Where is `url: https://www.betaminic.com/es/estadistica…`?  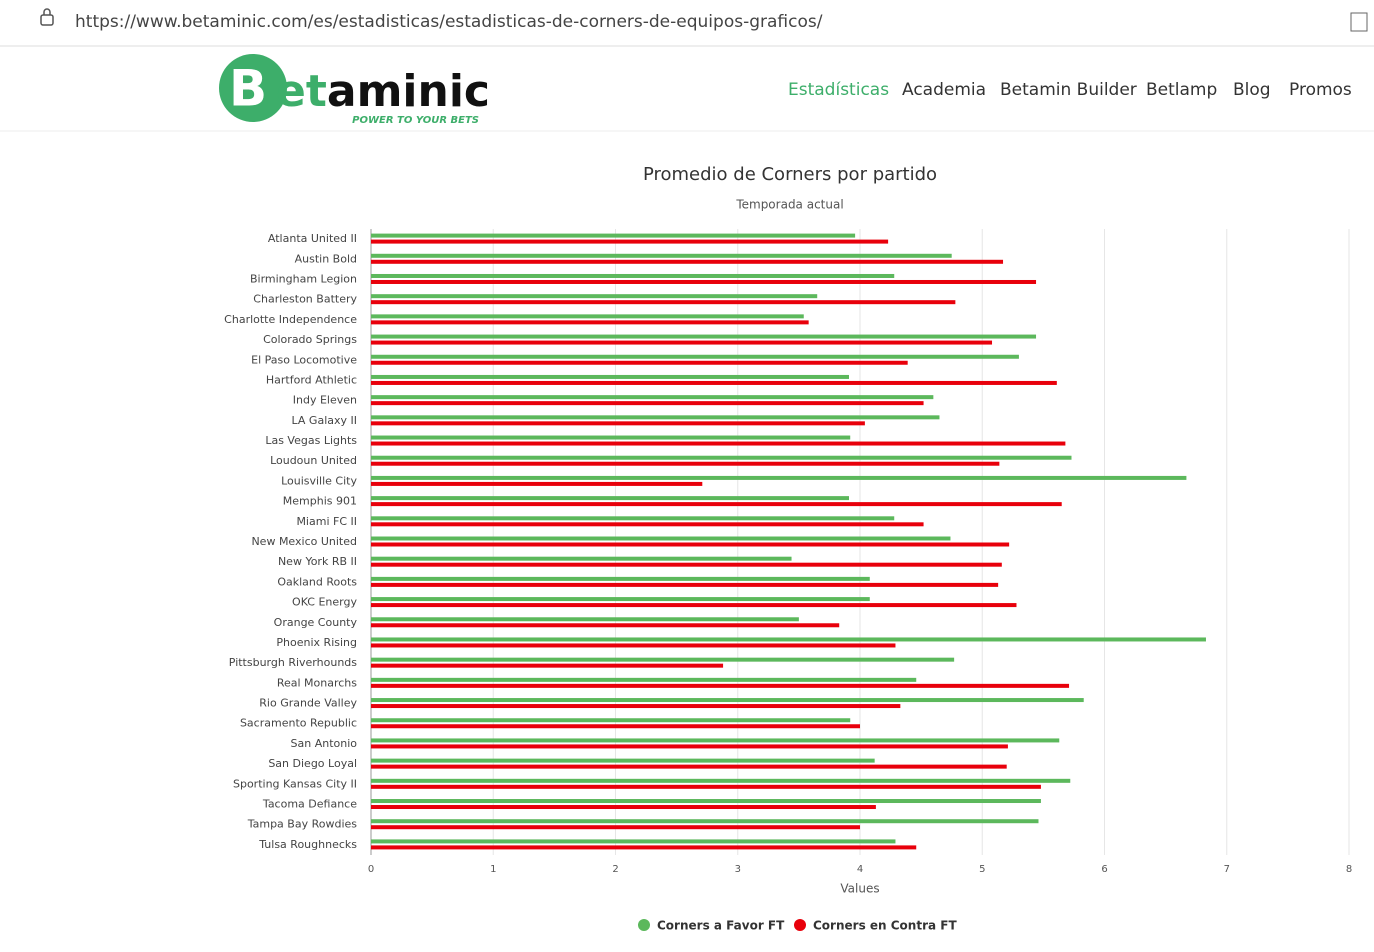 url: https://www.betaminic.com/es/estadistica… is located at coordinates (449, 22).